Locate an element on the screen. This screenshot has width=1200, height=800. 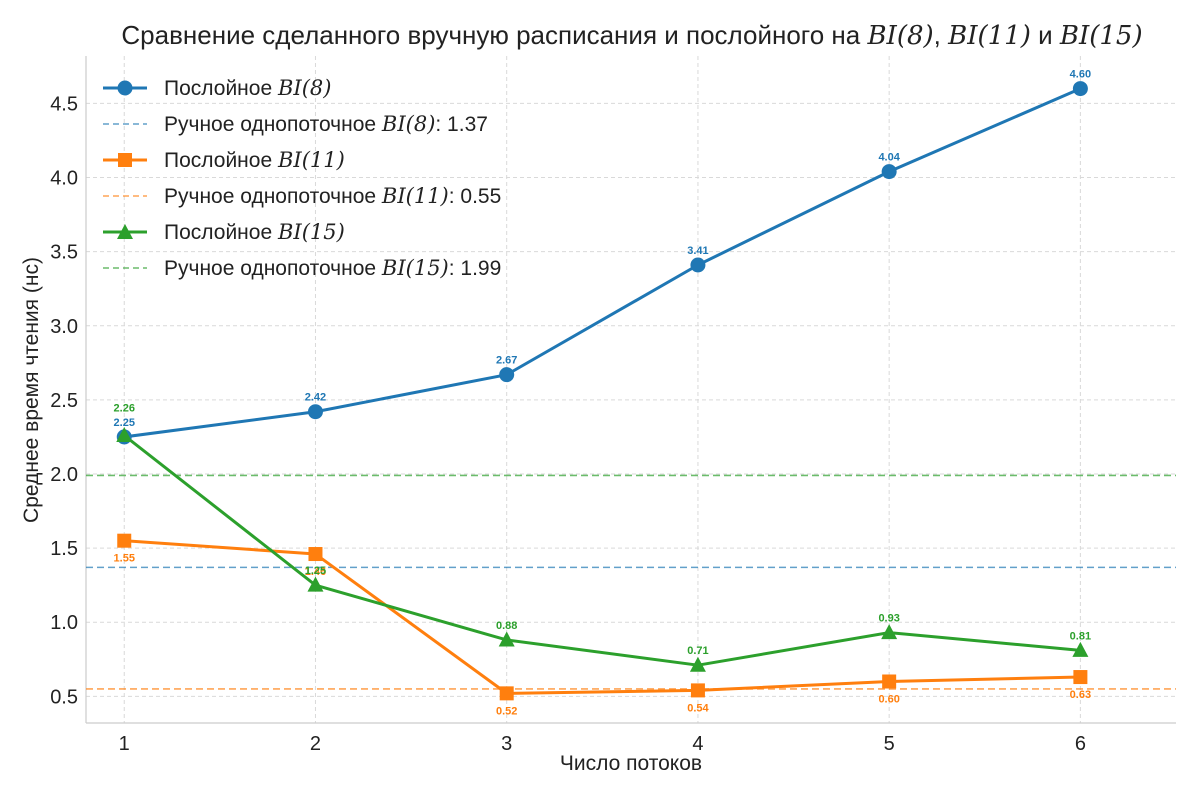
legend-swatch-ref-bi15 is located at coordinates (125, 268).